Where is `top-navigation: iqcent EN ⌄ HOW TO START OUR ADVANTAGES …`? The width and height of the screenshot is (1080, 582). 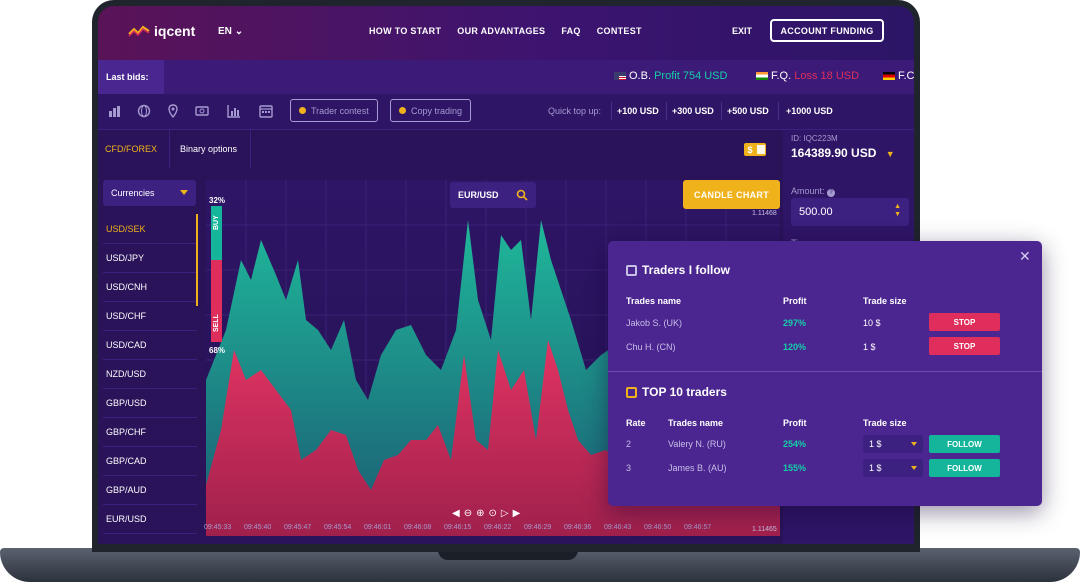 top-navigation: iqcent EN ⌄ HOW TO START OUR ADVANTAGES … is located at coordinates (506, 33).